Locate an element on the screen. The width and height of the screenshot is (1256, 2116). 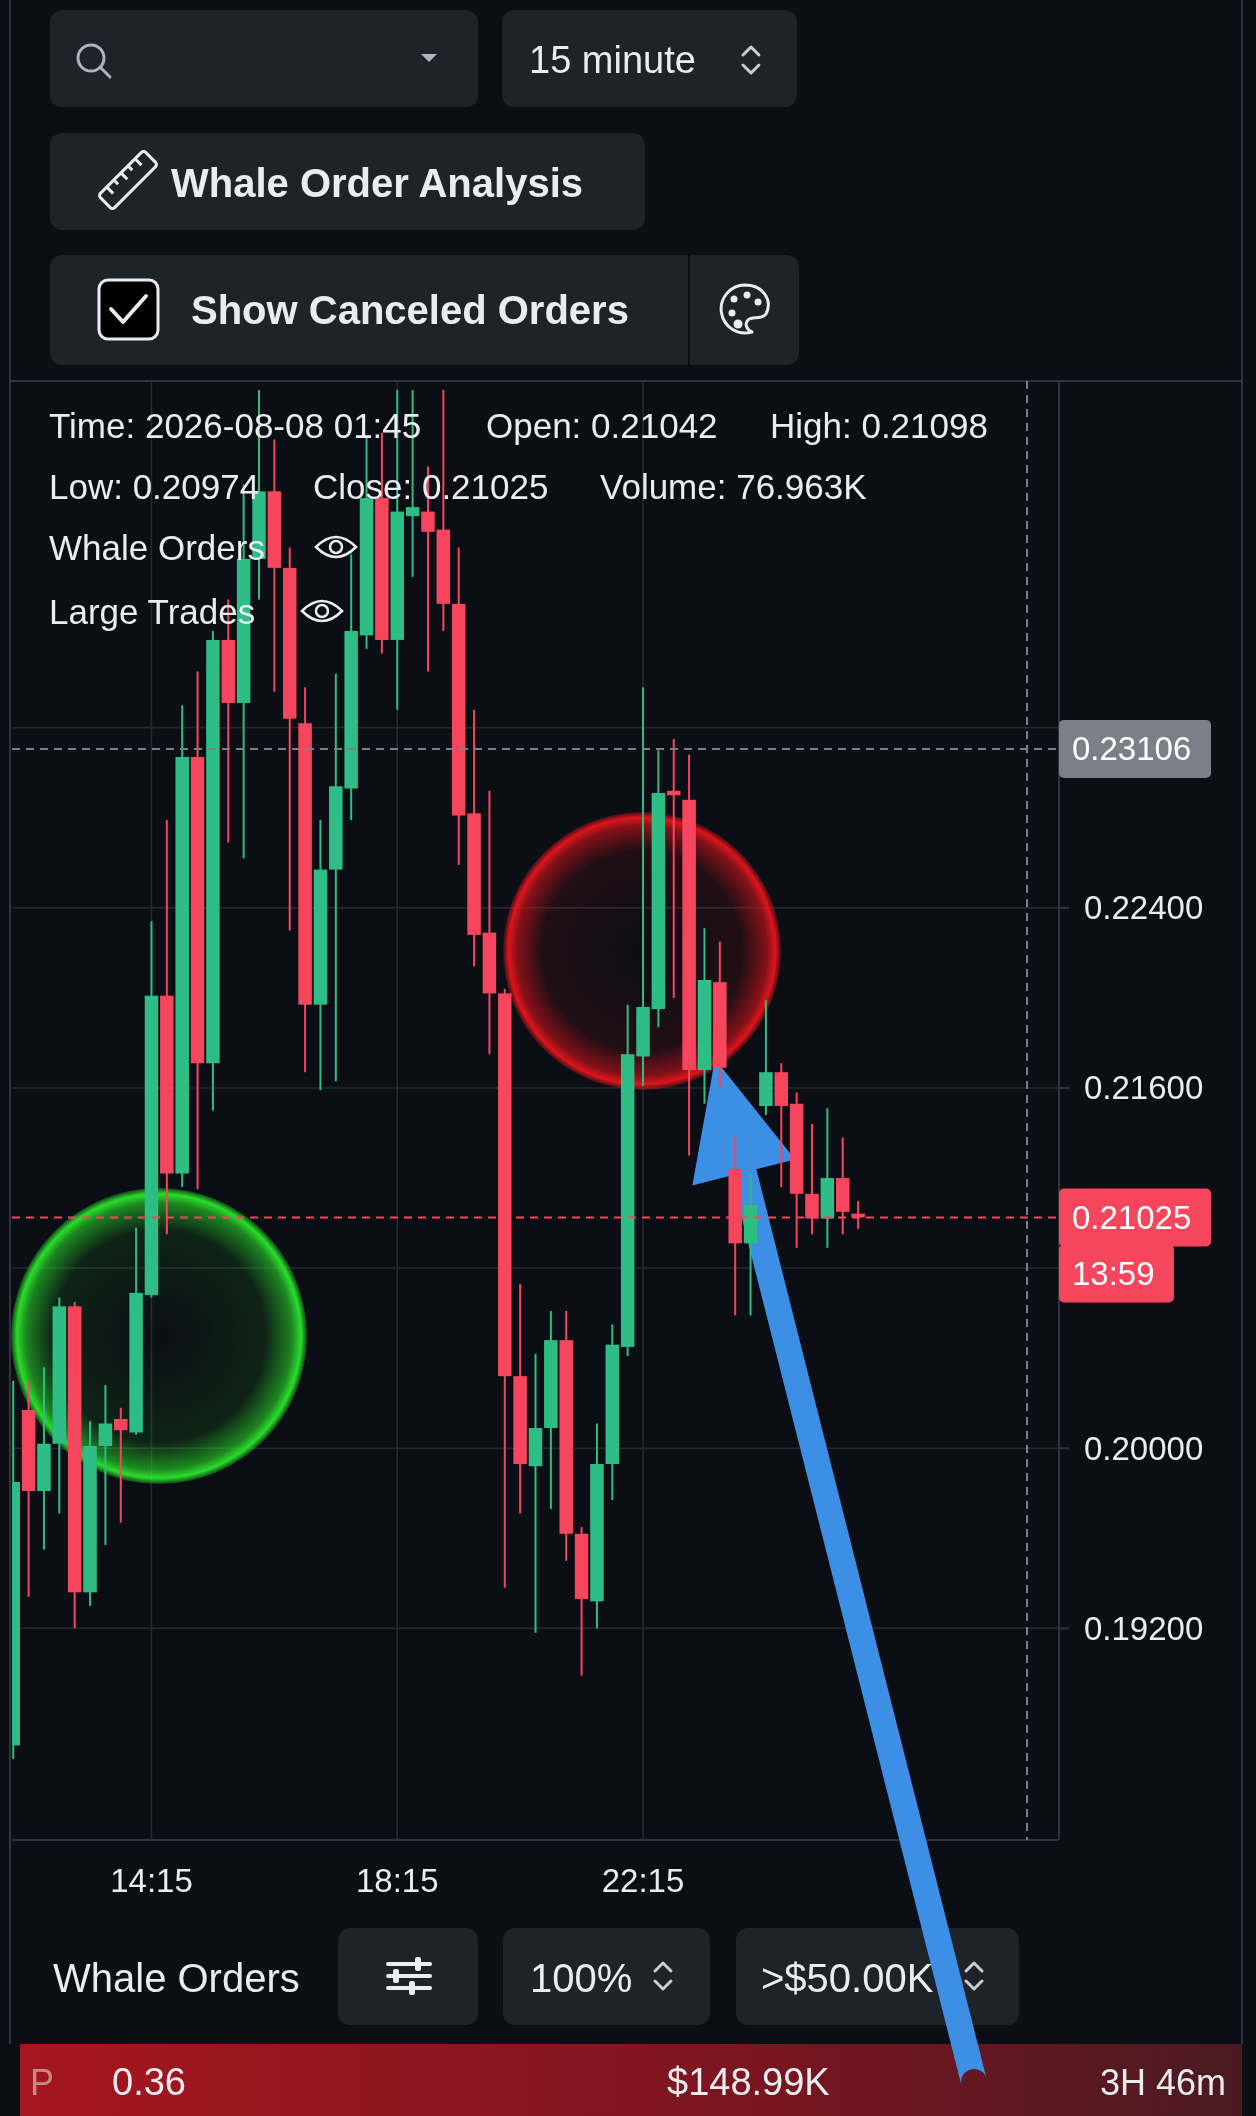
text: >$50.00K is located at coordinates (847, 1978).